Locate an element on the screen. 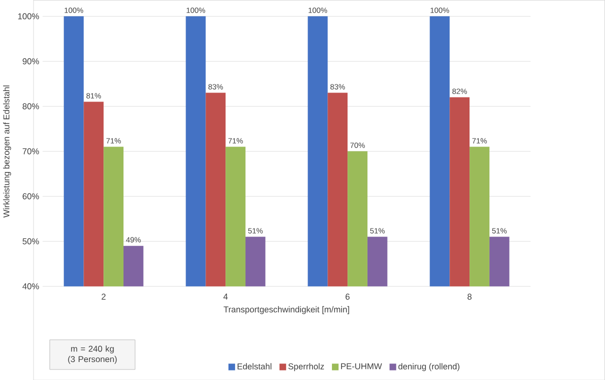 The height and width of the screenshot is (380, 605). legend-label: Edelstahl is located at coordinates (255, 366).